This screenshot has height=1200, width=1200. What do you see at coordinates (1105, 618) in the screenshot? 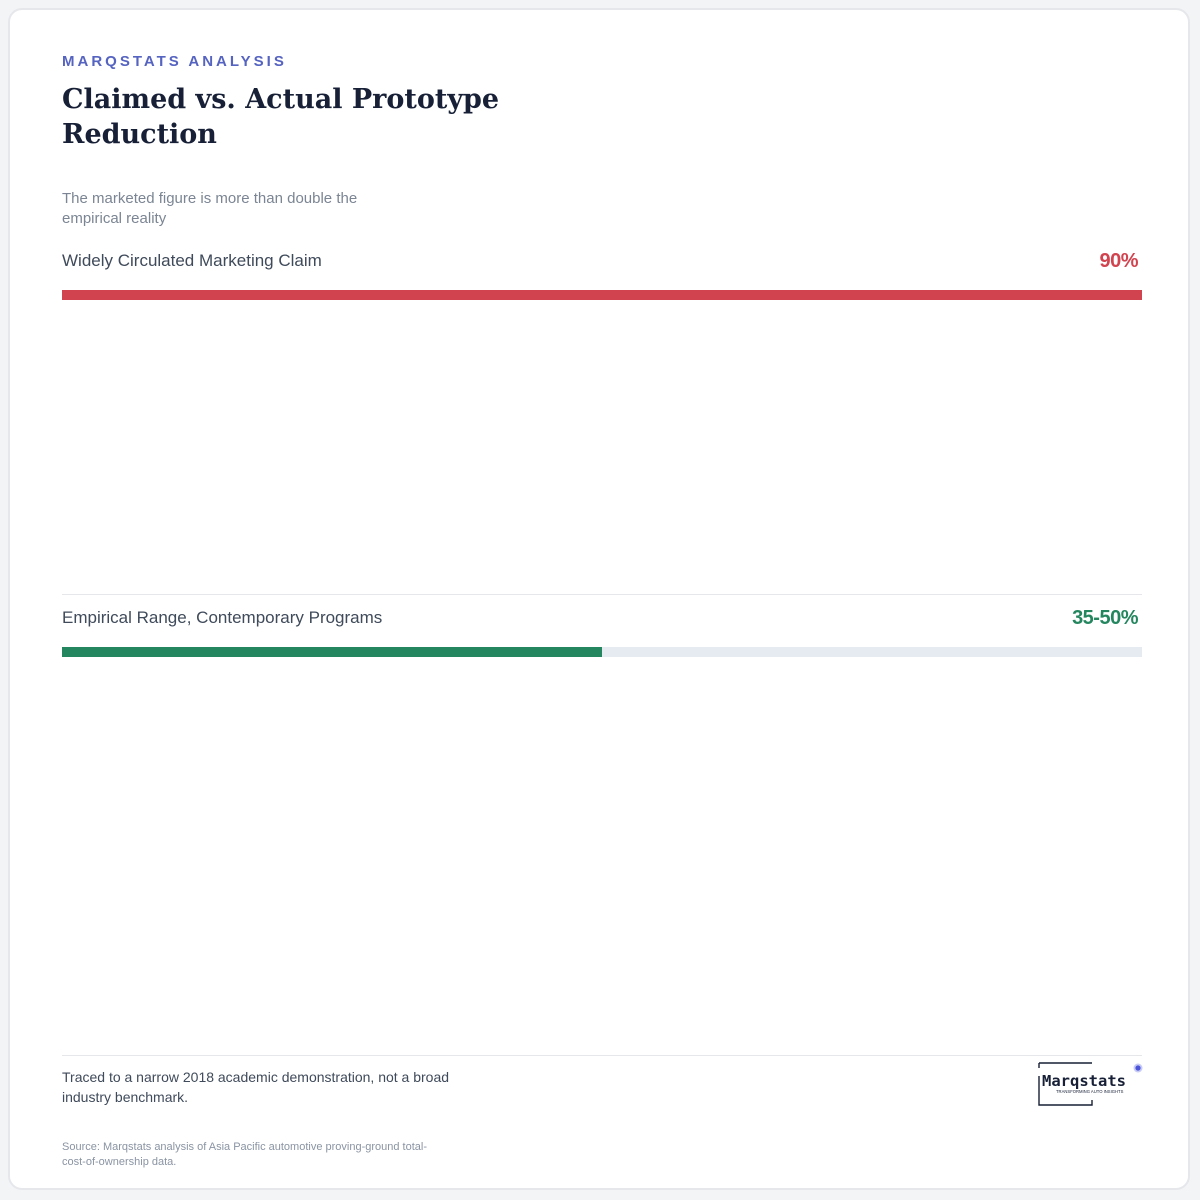
I see `bar-value-empirical-range: 35-50%` at bounding box center [1105, 618].